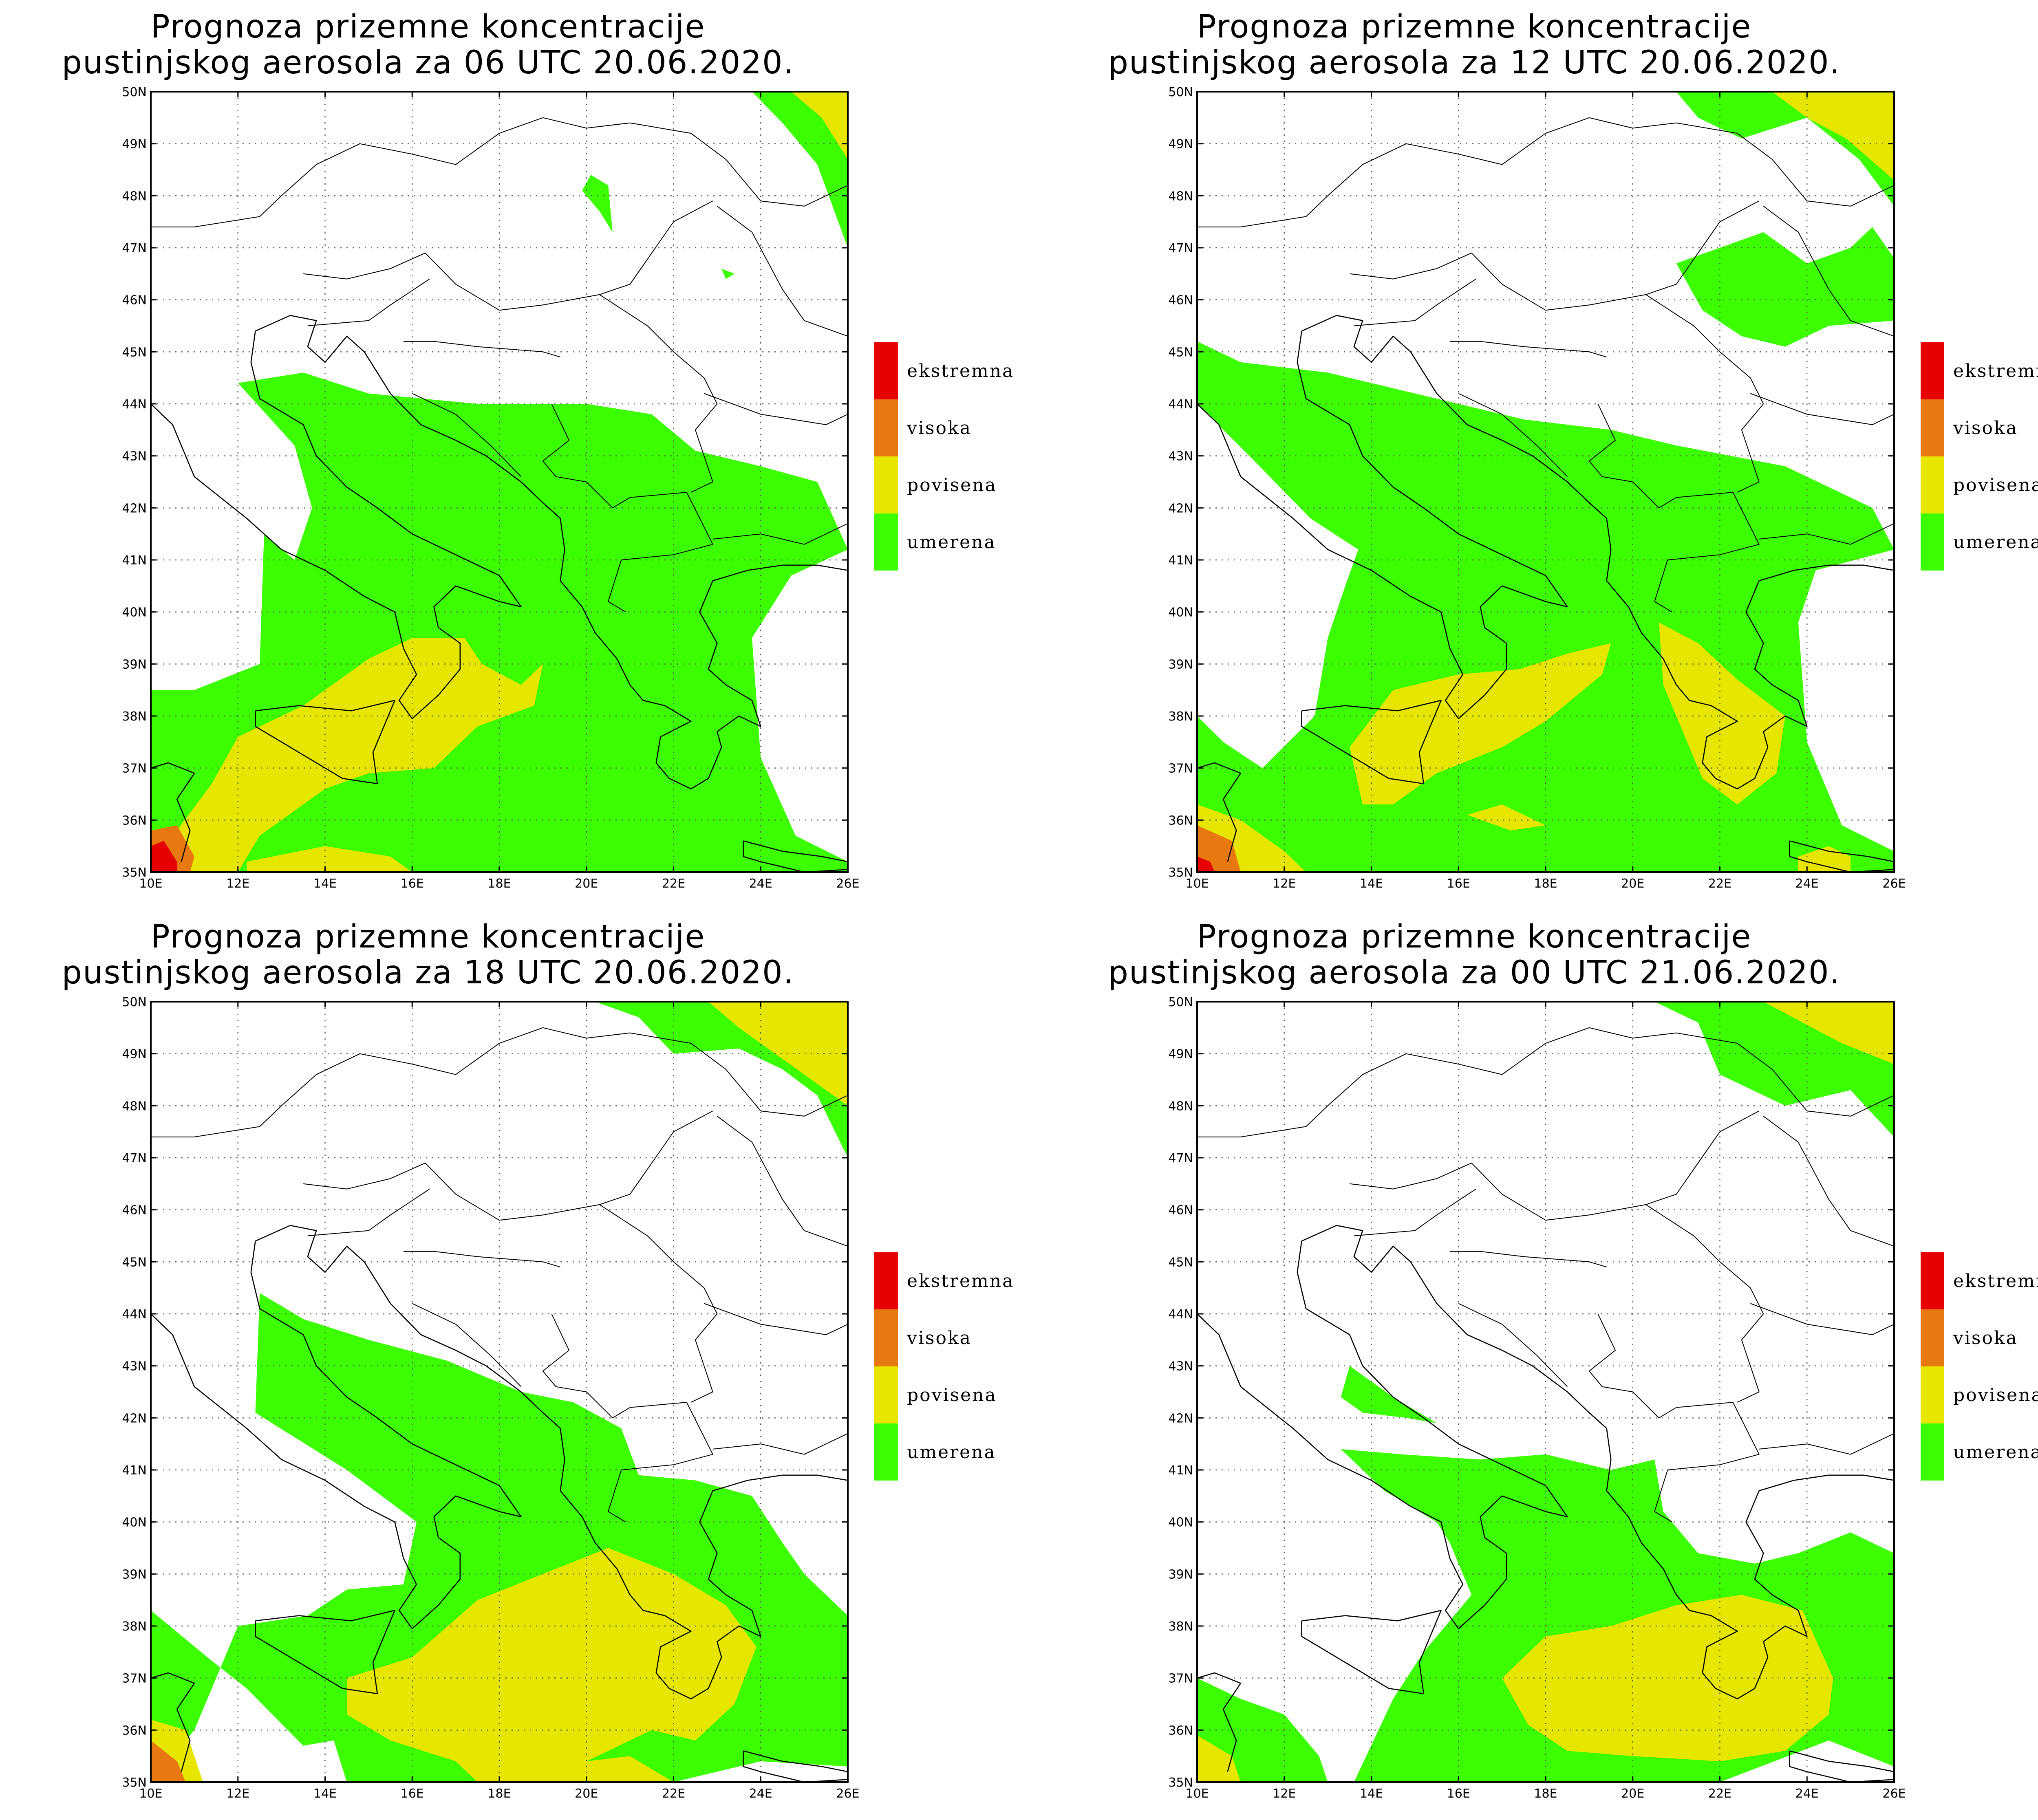 Image resolution: width=2038 pixels, height=1820 pixels. I want to click on concentration-area-visoka, so click(1219, 849).